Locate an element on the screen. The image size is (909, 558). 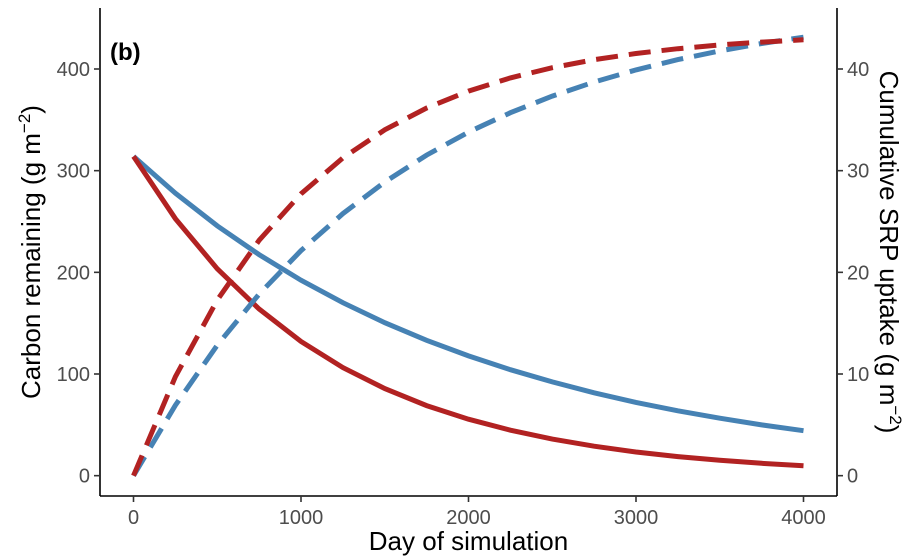
left-y-axis-title: Carbon remaining (g m−2) is located at coordinates (30, 252).